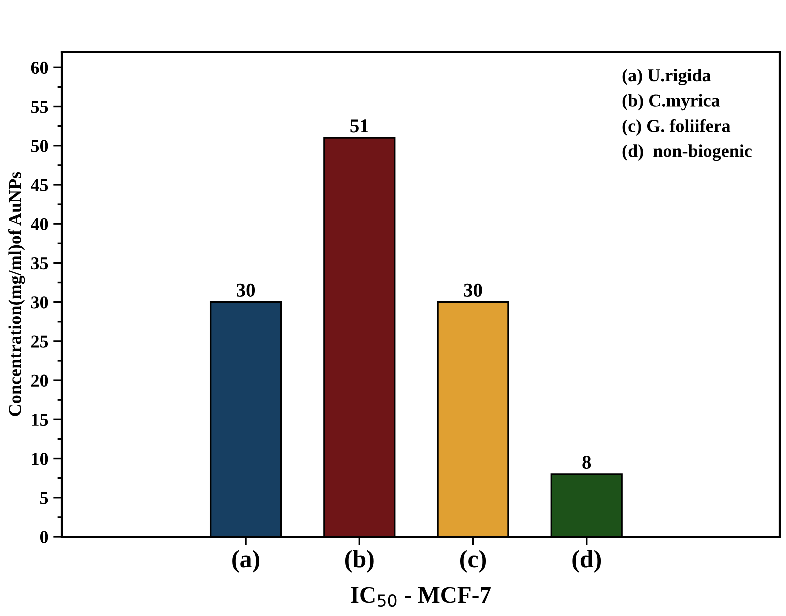  Describe the element at coordinates (39, 107) in the screenshot. I see `y-tick-label: 55` at that location.